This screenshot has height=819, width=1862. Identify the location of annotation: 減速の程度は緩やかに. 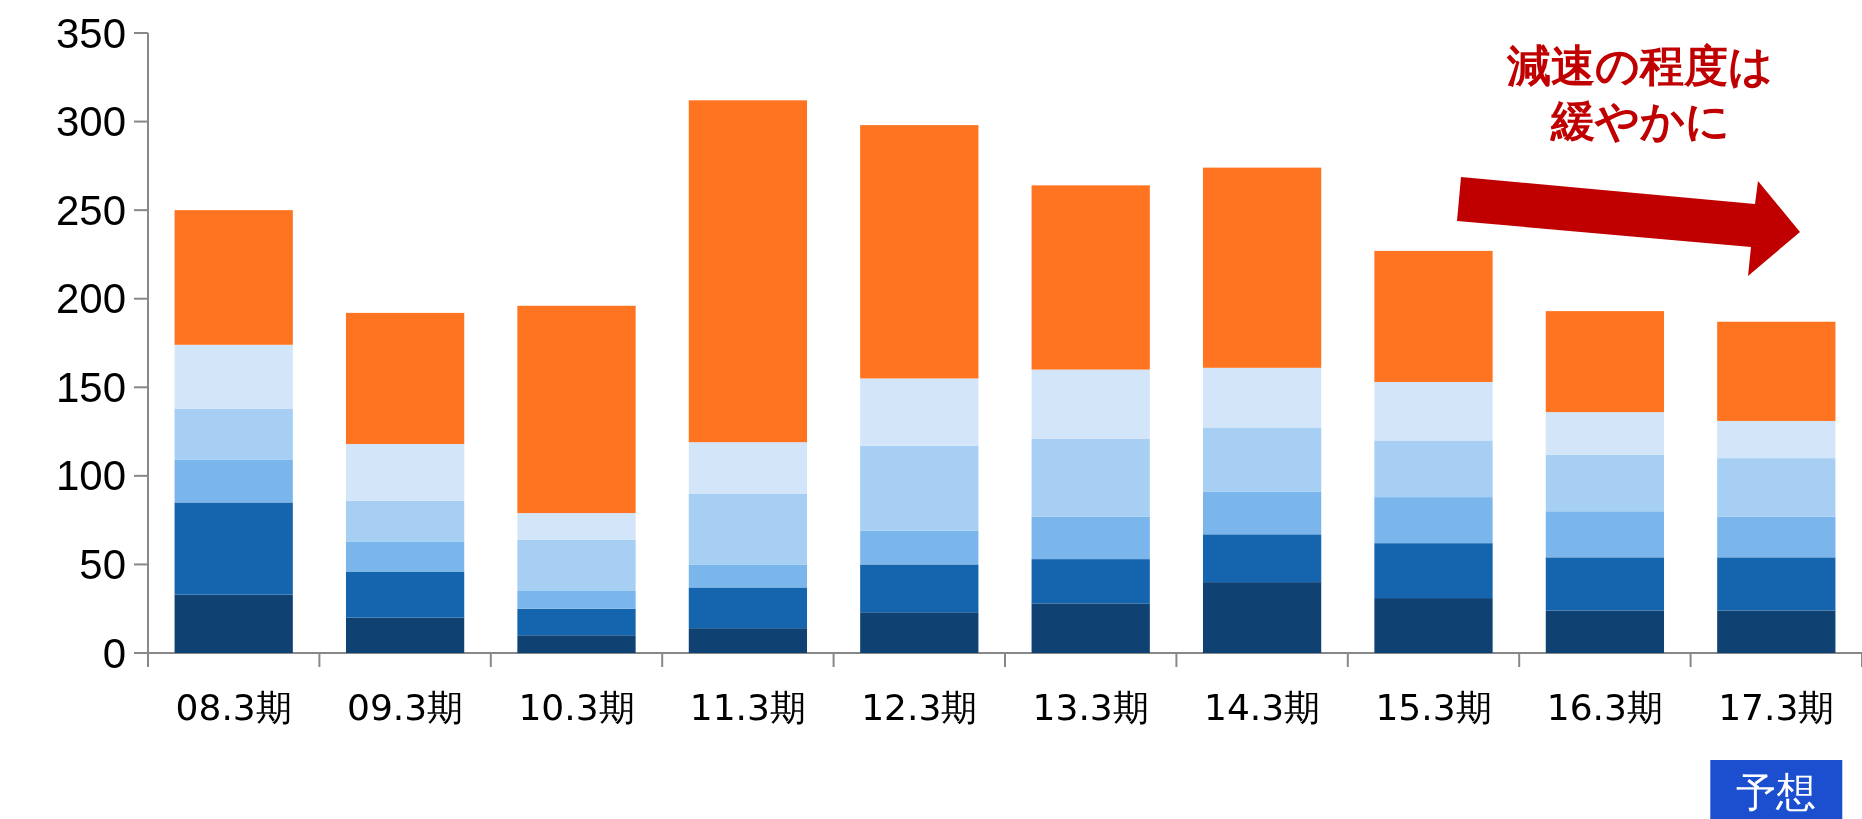
(1640, 93).